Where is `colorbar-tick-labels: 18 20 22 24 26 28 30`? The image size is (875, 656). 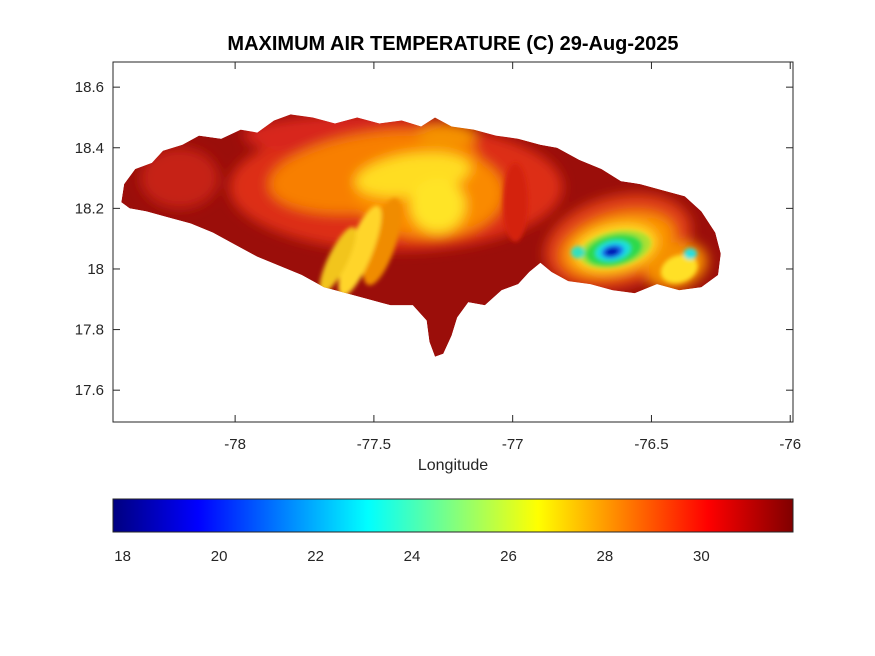
colorbar-tick-labels: 18 20 22 24 26 28 30 is located at coordinates (411, 556).